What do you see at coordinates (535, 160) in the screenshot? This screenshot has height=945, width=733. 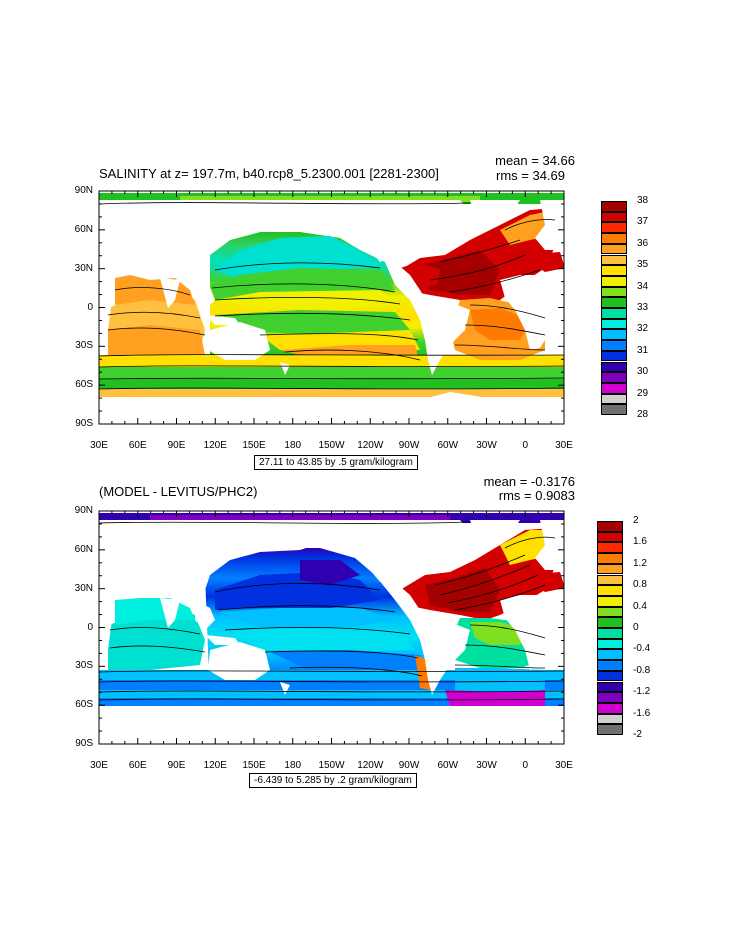 I see `panel-1-mean: mean = 34.66` at bounding box center [535, 160].